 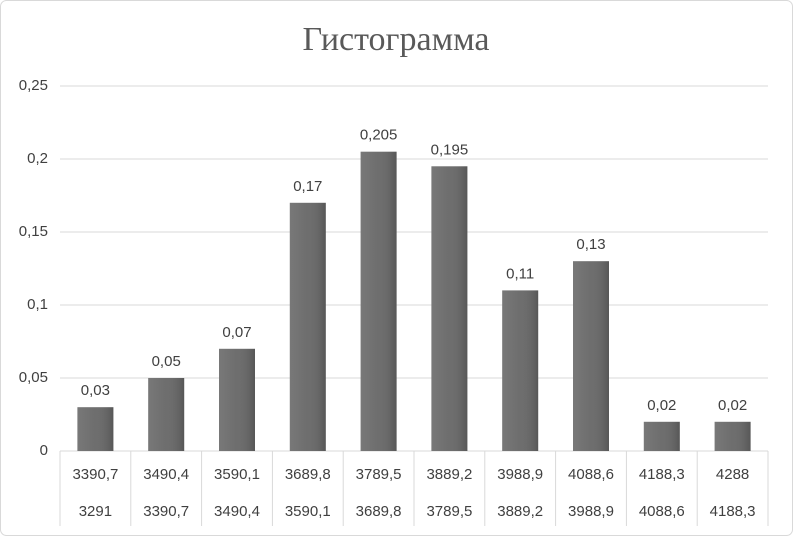 I want to click on data-label: 0,11, so click(x=520, y=273).